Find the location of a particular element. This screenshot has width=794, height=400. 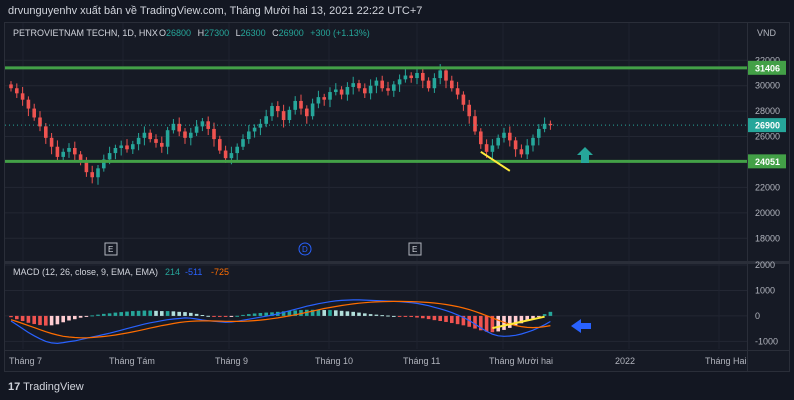

macd-yellow-trendline is located at coordinates (518, 322).